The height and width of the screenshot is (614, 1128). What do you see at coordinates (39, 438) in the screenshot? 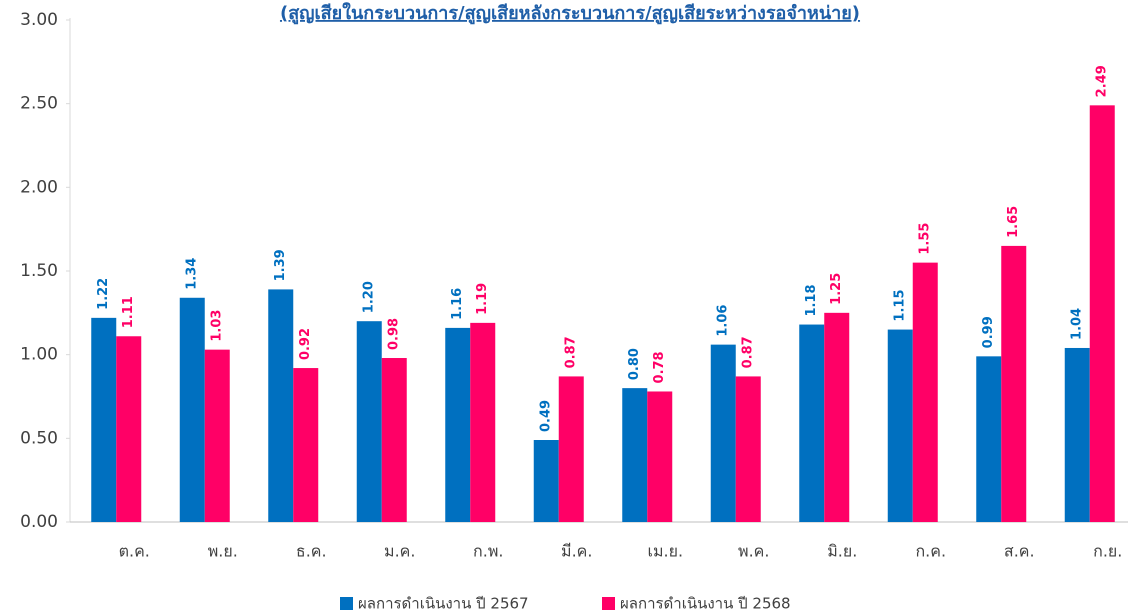
I see `y-tick-label: 0.50` at bounding box center [39, 438].